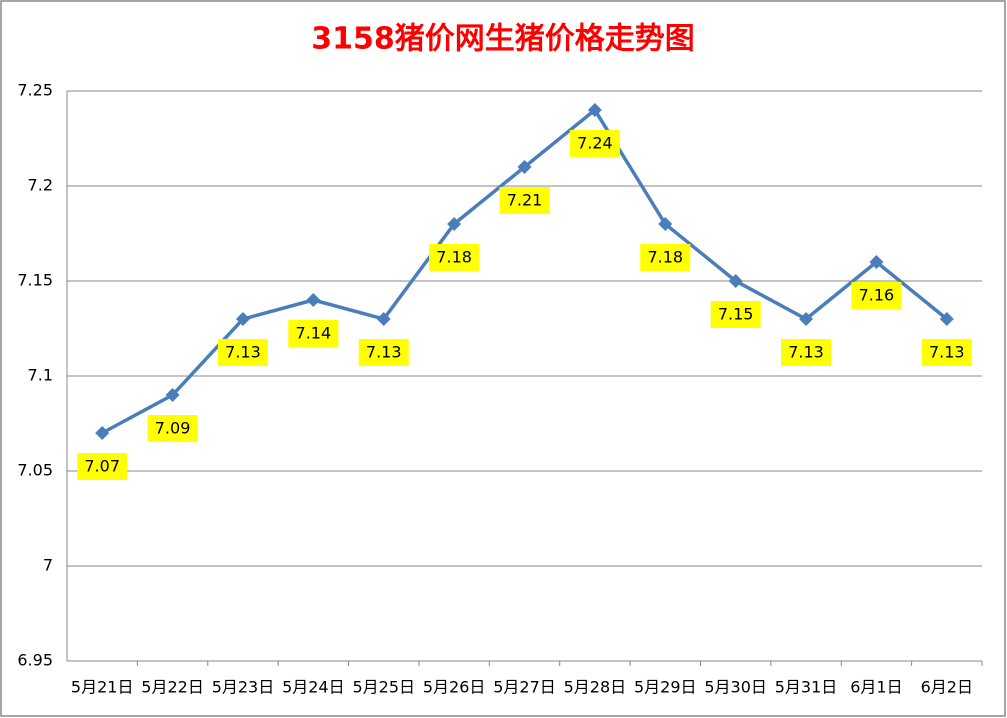 The width and height of the screenshot is (1007, 718). Describe the element at coordinates (876, 687) in the screenshot. I see `x-tick-label: 6月1日` at that location.